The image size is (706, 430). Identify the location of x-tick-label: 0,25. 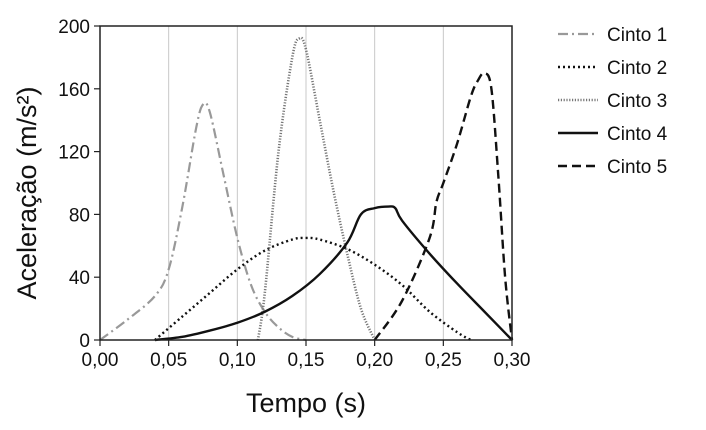
(443, 360).